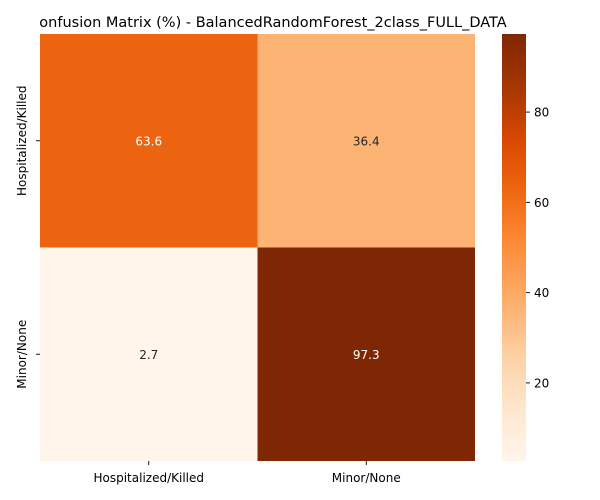 The height and width of the screenshot is (500, 600). What do you see at coordinates (22, 140) in the screenshot?
I see `y-tick-label: Hospitalized/Killed` at bounding box center [22, 140].